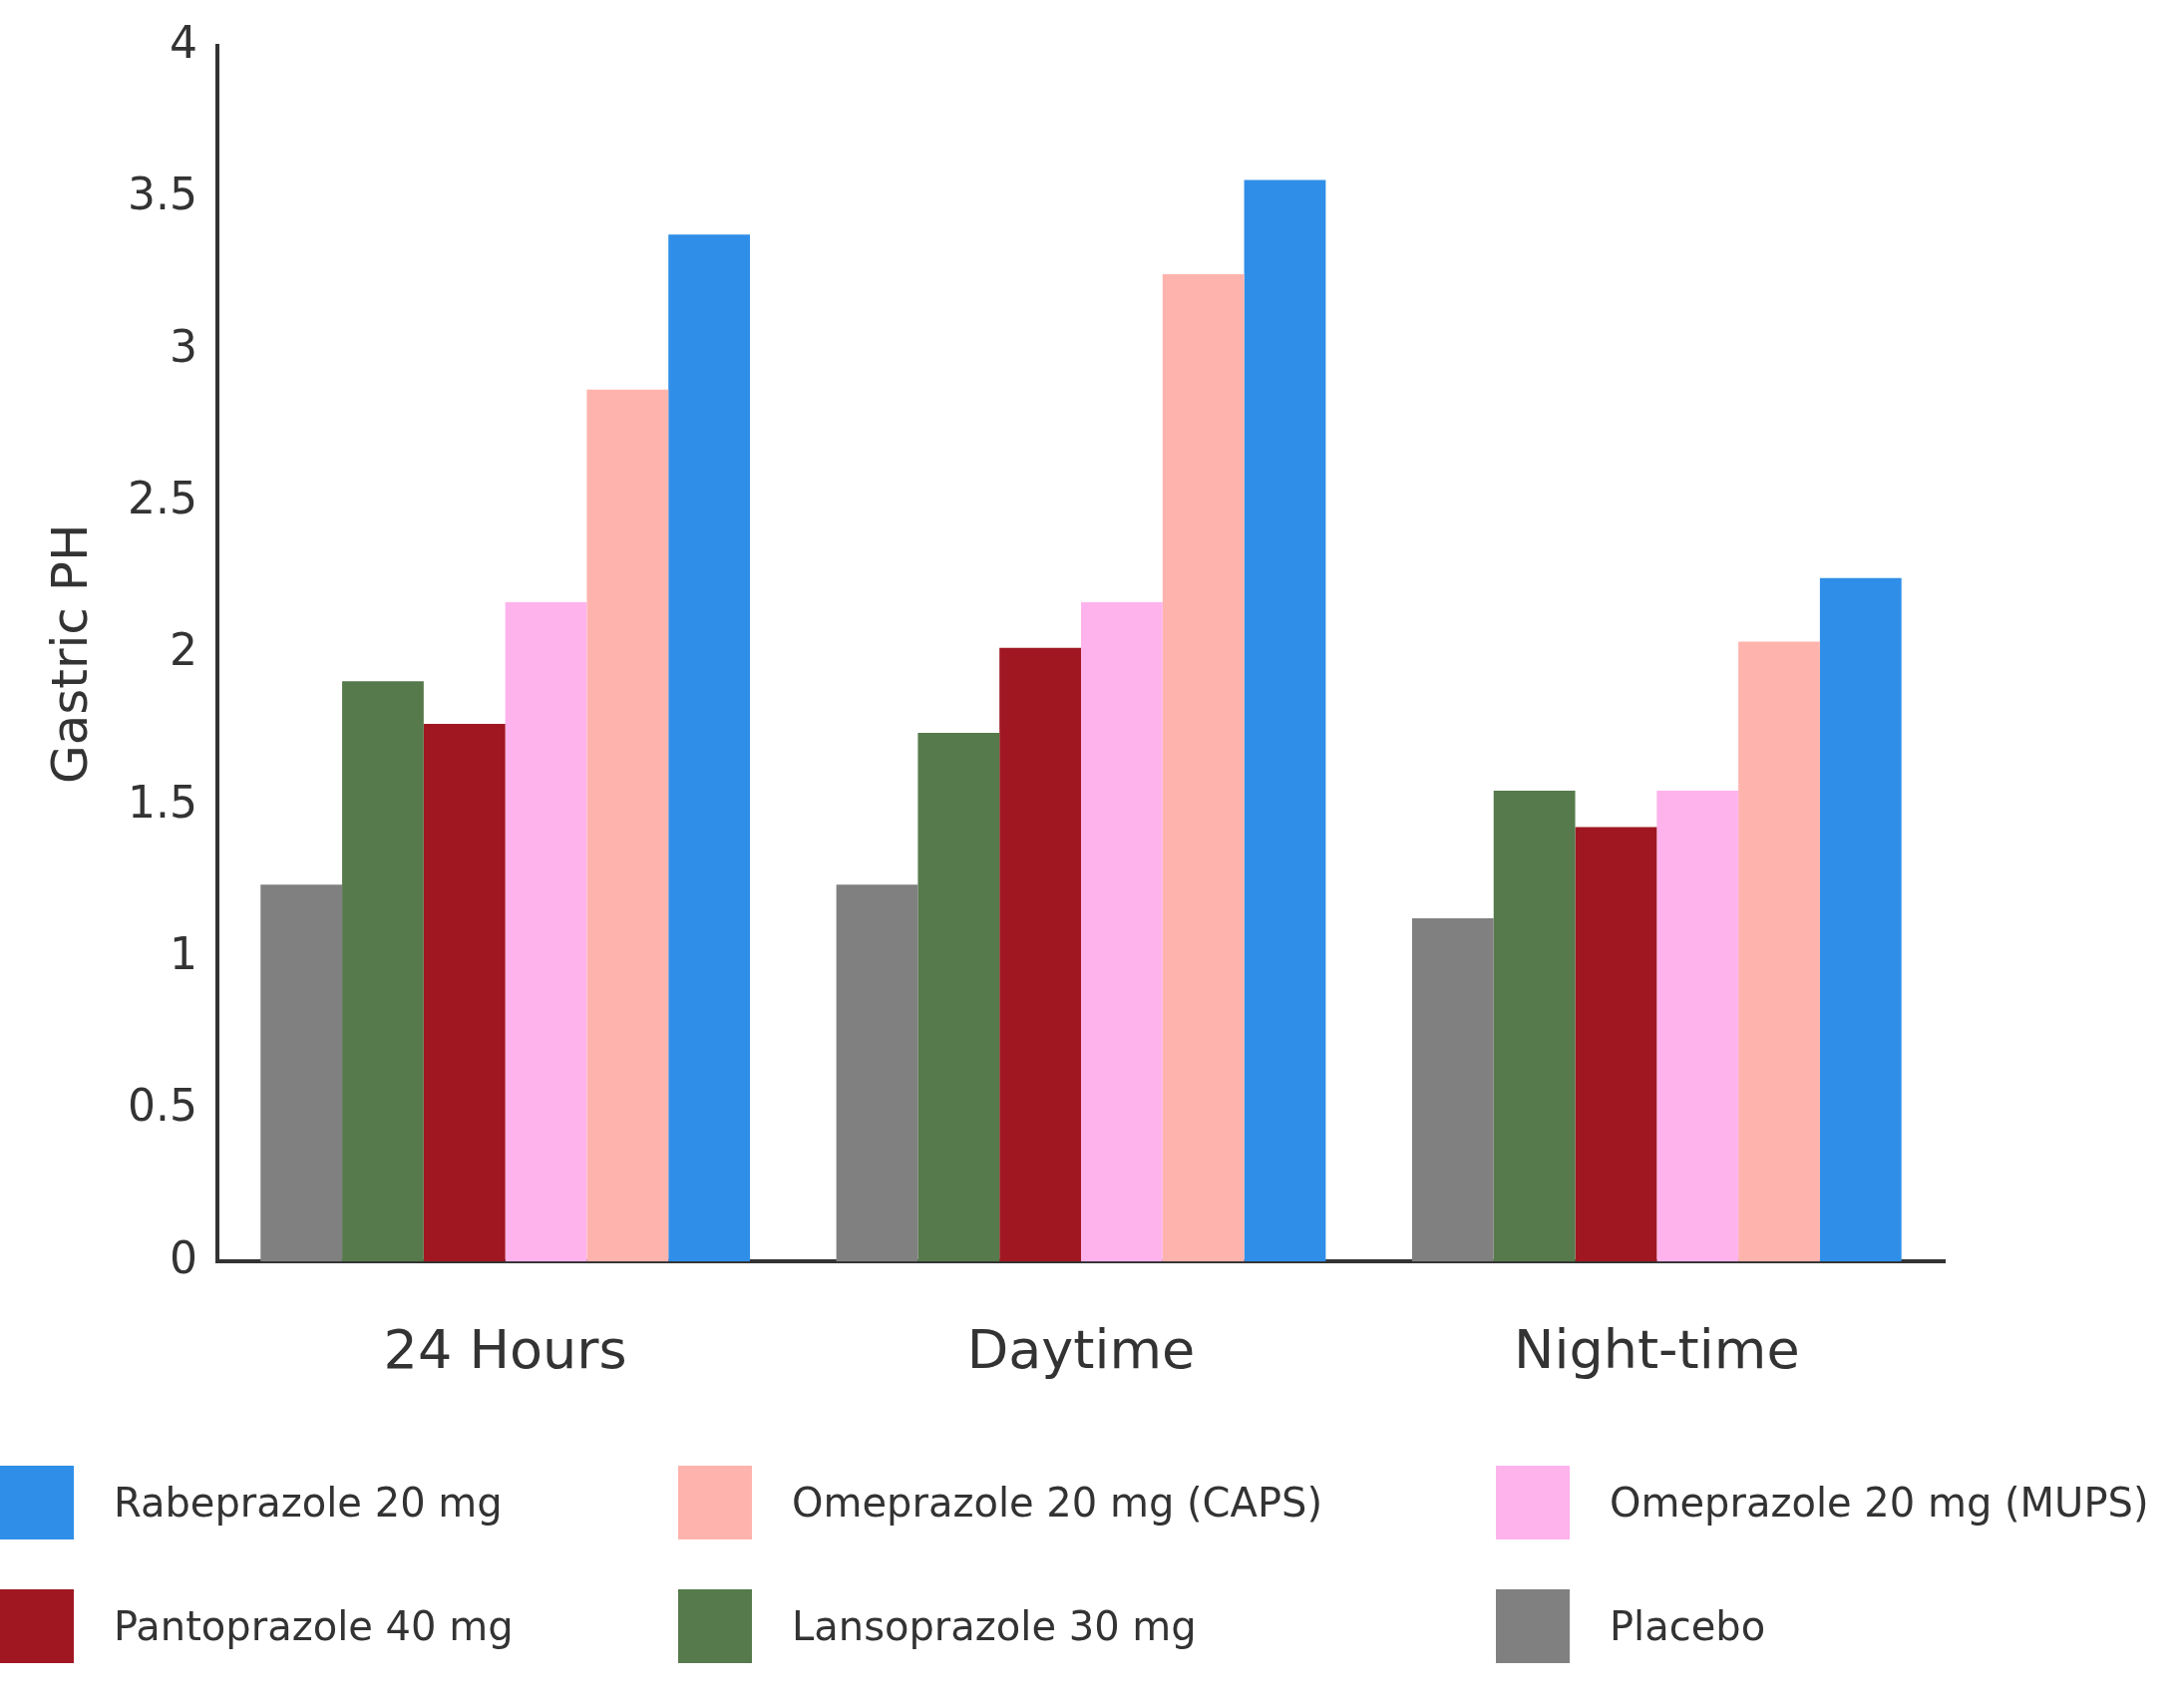 This screenshot has width=2184, height=1703. What do you see at coordinates (183, 42) in the screenshot?
I see `y-tick-label: 4` at bounding box center [183, 42].